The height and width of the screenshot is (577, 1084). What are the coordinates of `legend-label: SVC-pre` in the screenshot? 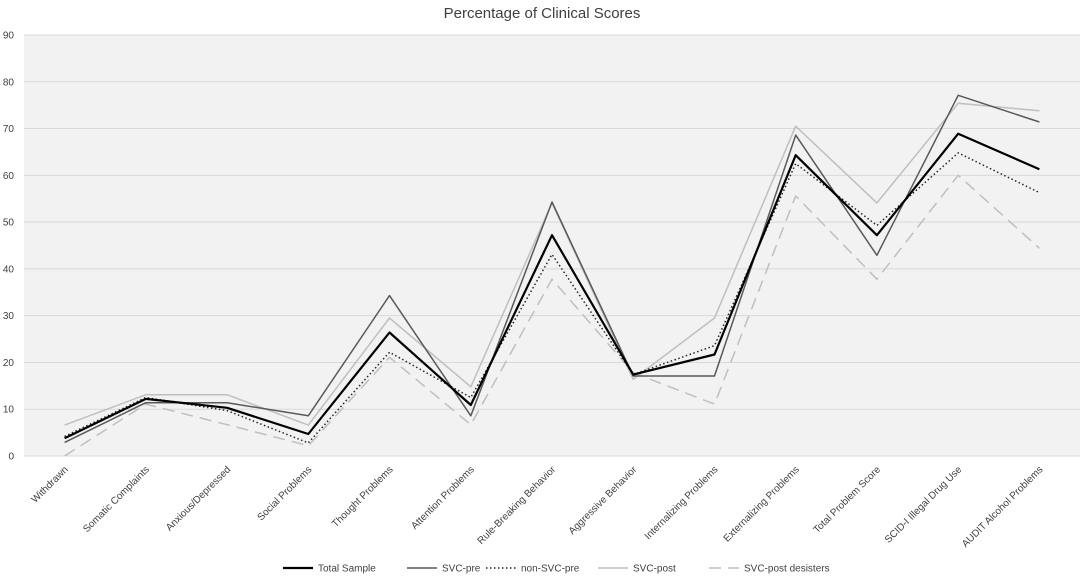 It's located at (461, 569).